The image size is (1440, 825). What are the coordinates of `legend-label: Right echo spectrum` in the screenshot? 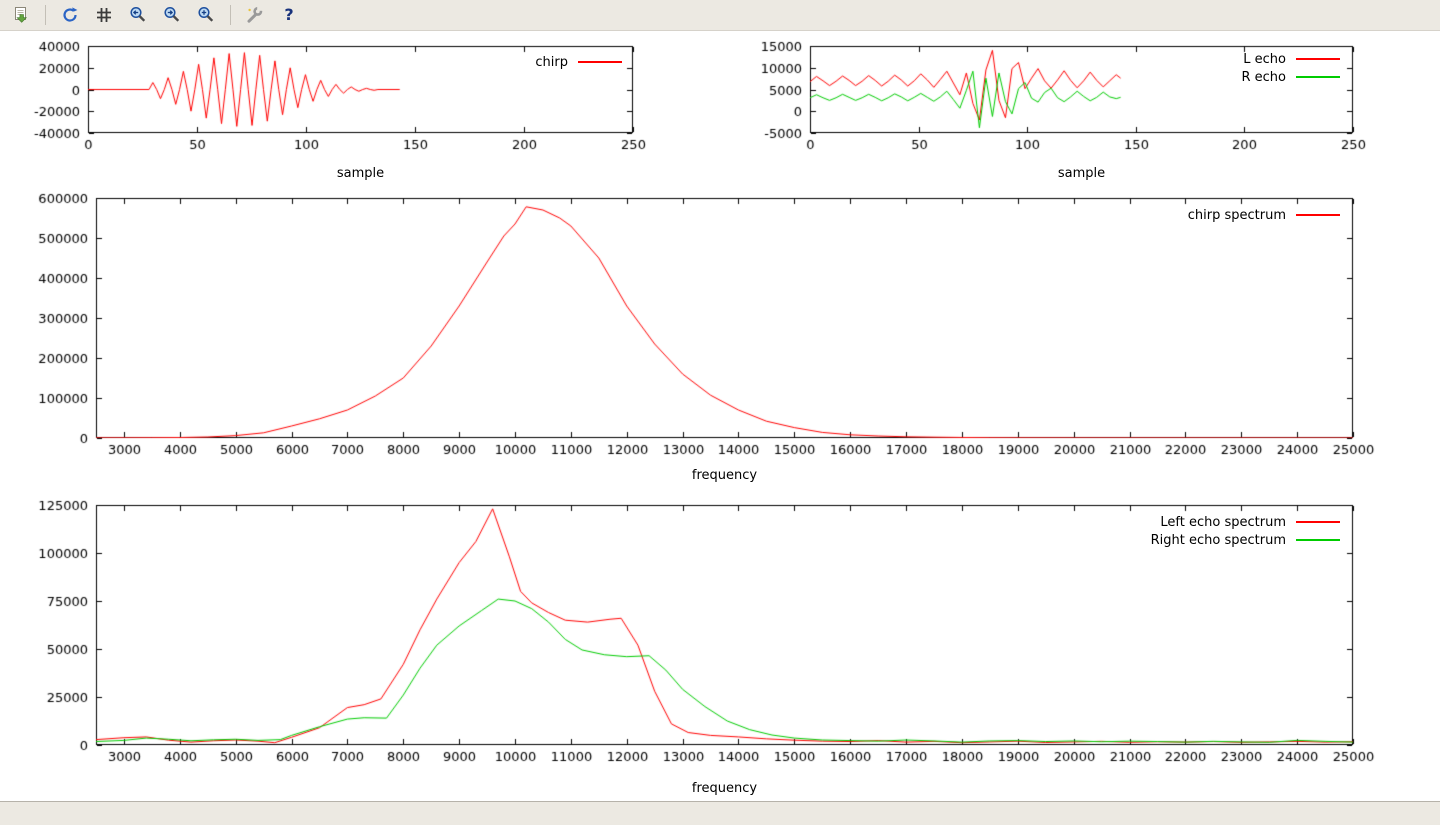 It's located at (1218, 540).